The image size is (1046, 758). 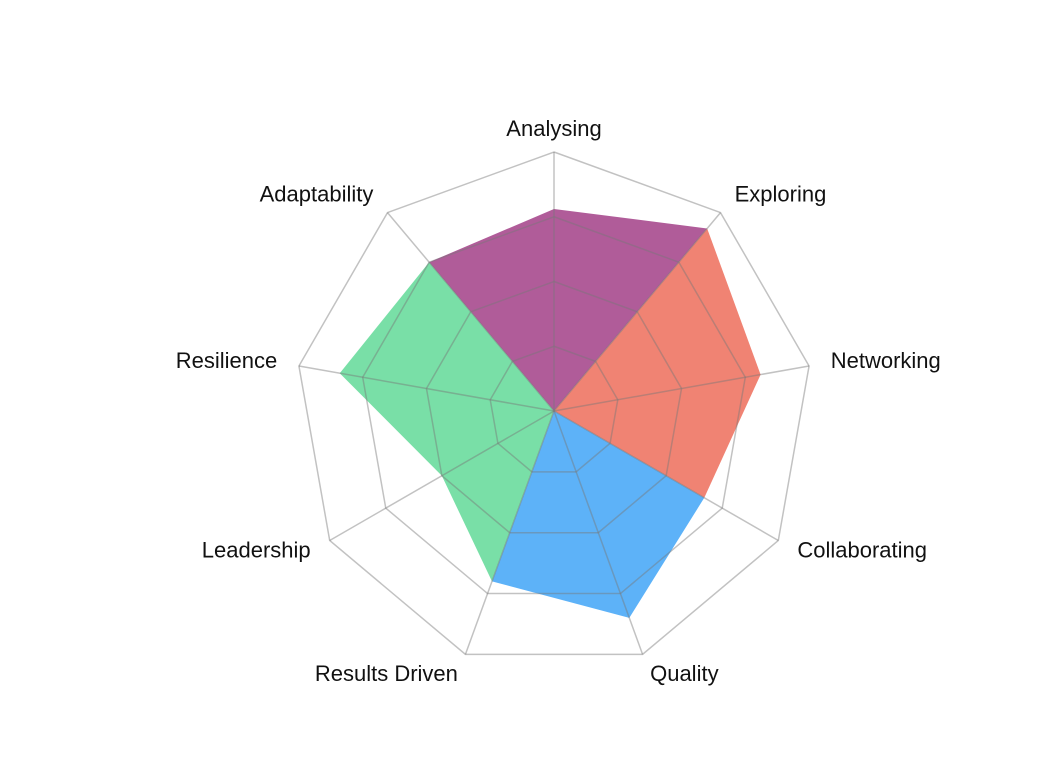 What do you see at coordinates (227, 360) in the screenshot?
I see `axis-label: Resilience` at bounding box center [227, 360].